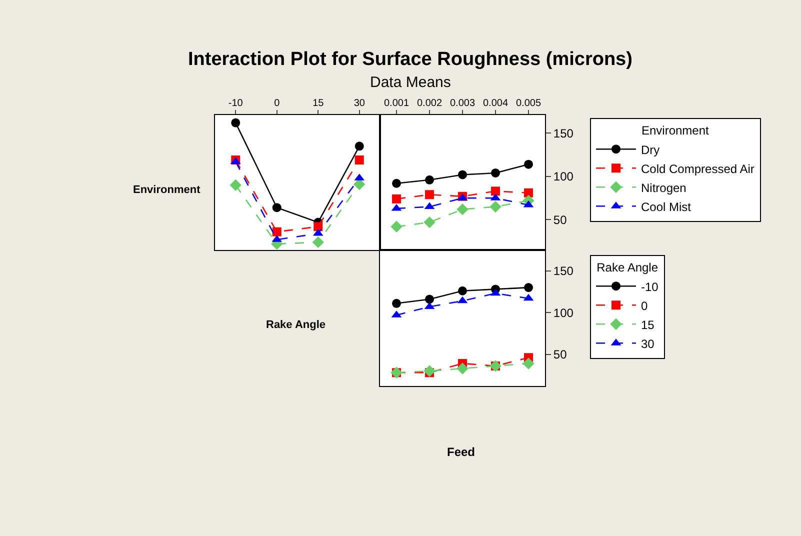 The image size is (801, 536). What do you see at coordinates (410, 82) in the screenshot?
I see `chart-subtitle: Data Means` at bounding box center [410, 82].